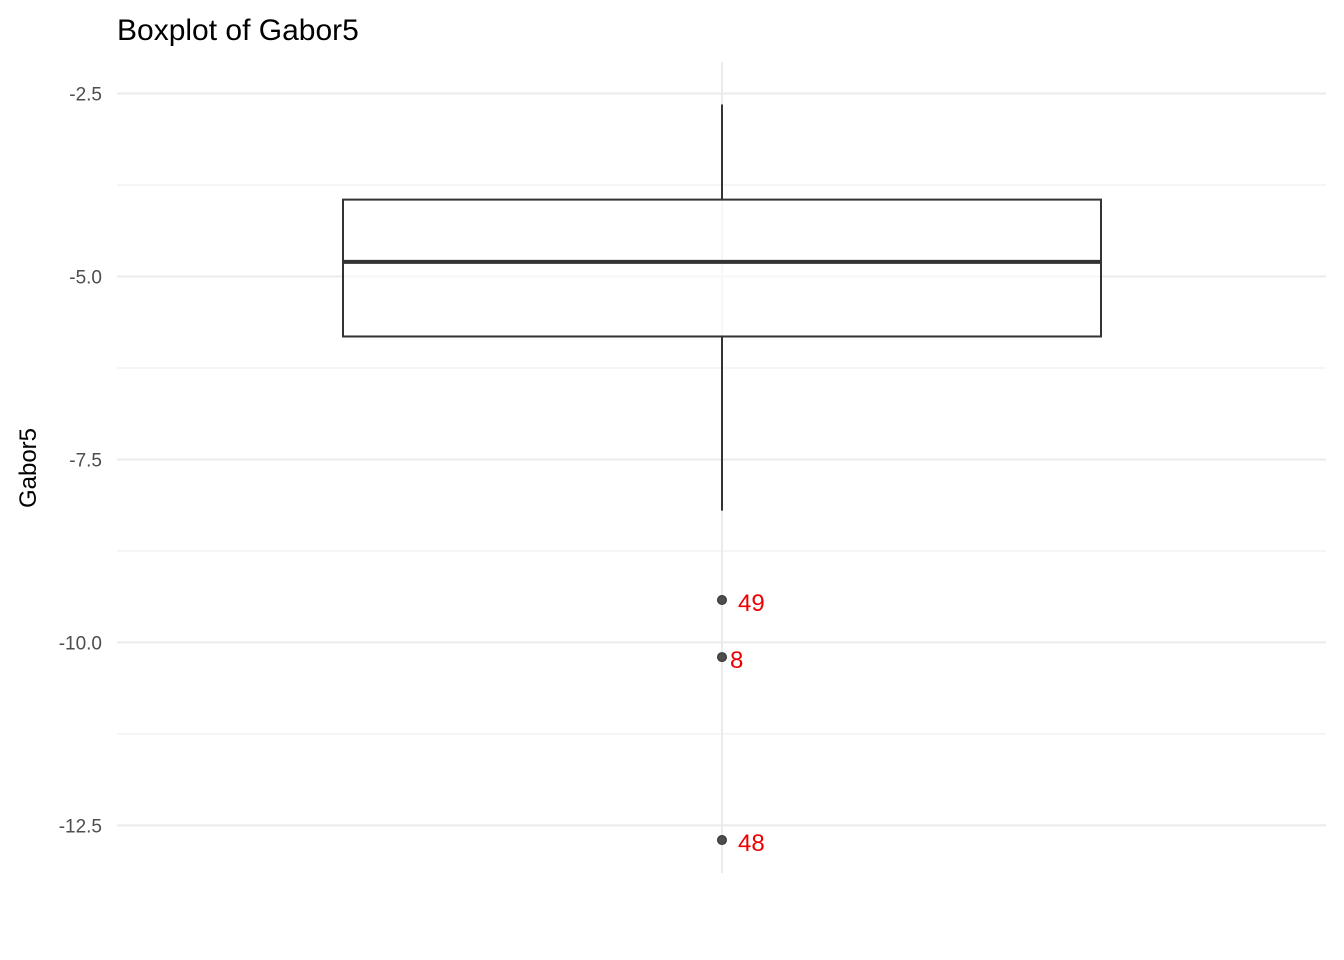 The image size is (1344, 960). What do you see at coordinates (85, 94) in the screenshot?
I see `y-tick-label-0: -2.5` at bounding box center [85, 94].